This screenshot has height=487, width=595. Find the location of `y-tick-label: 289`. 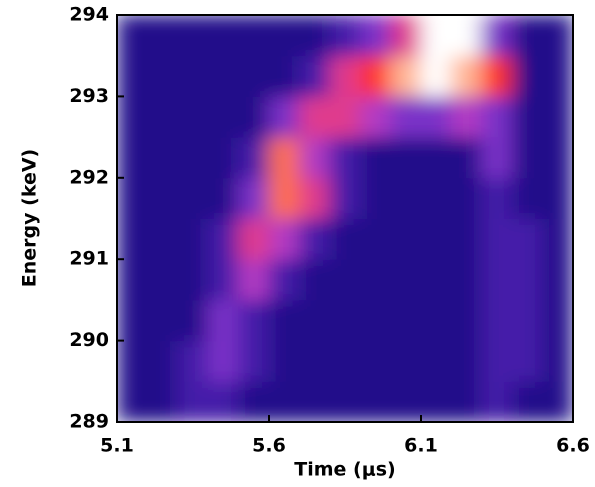

y-tick-label: 289 is located at coordinates (89, 422).